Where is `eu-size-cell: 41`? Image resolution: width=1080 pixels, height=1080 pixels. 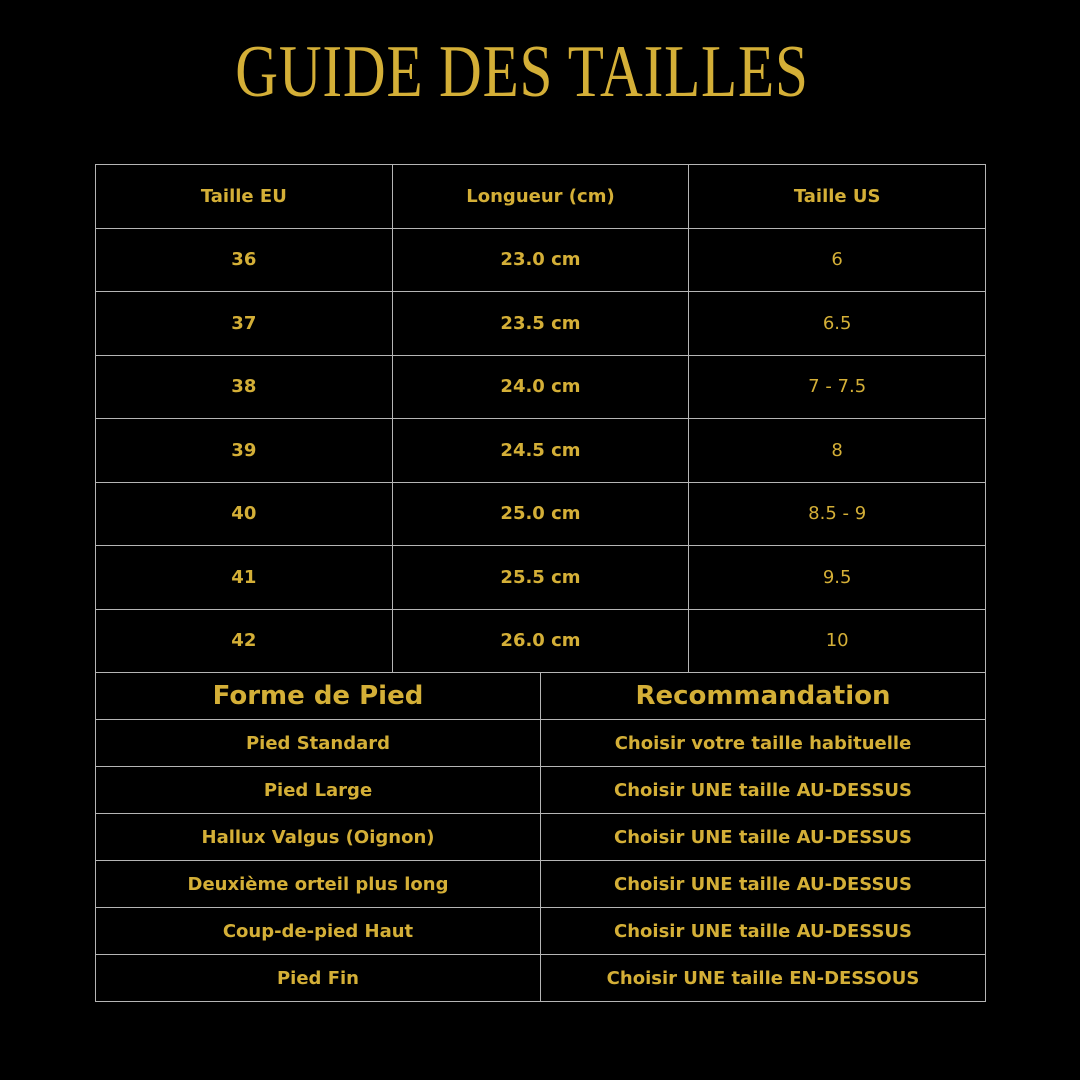
eu-size-cell: 41 is located at coordinates (244, 577).